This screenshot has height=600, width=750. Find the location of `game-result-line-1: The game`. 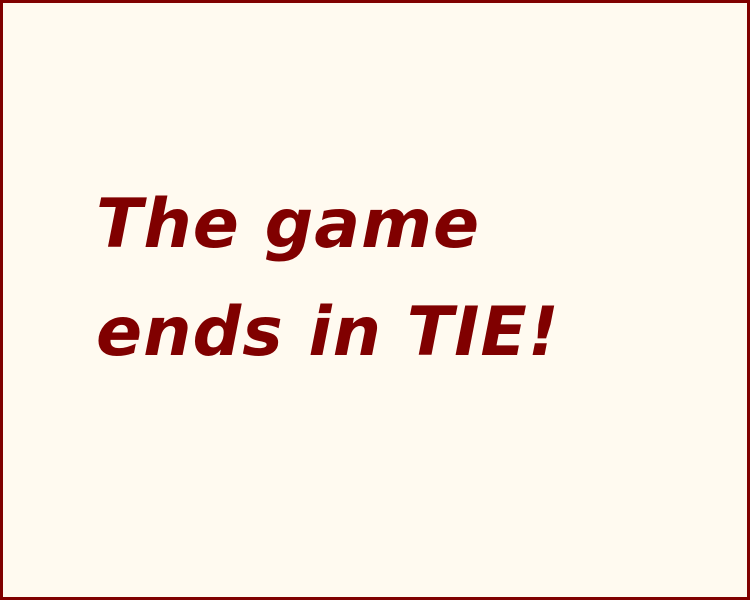

game-result-line-1: The game is located at coordinates (288, 224).